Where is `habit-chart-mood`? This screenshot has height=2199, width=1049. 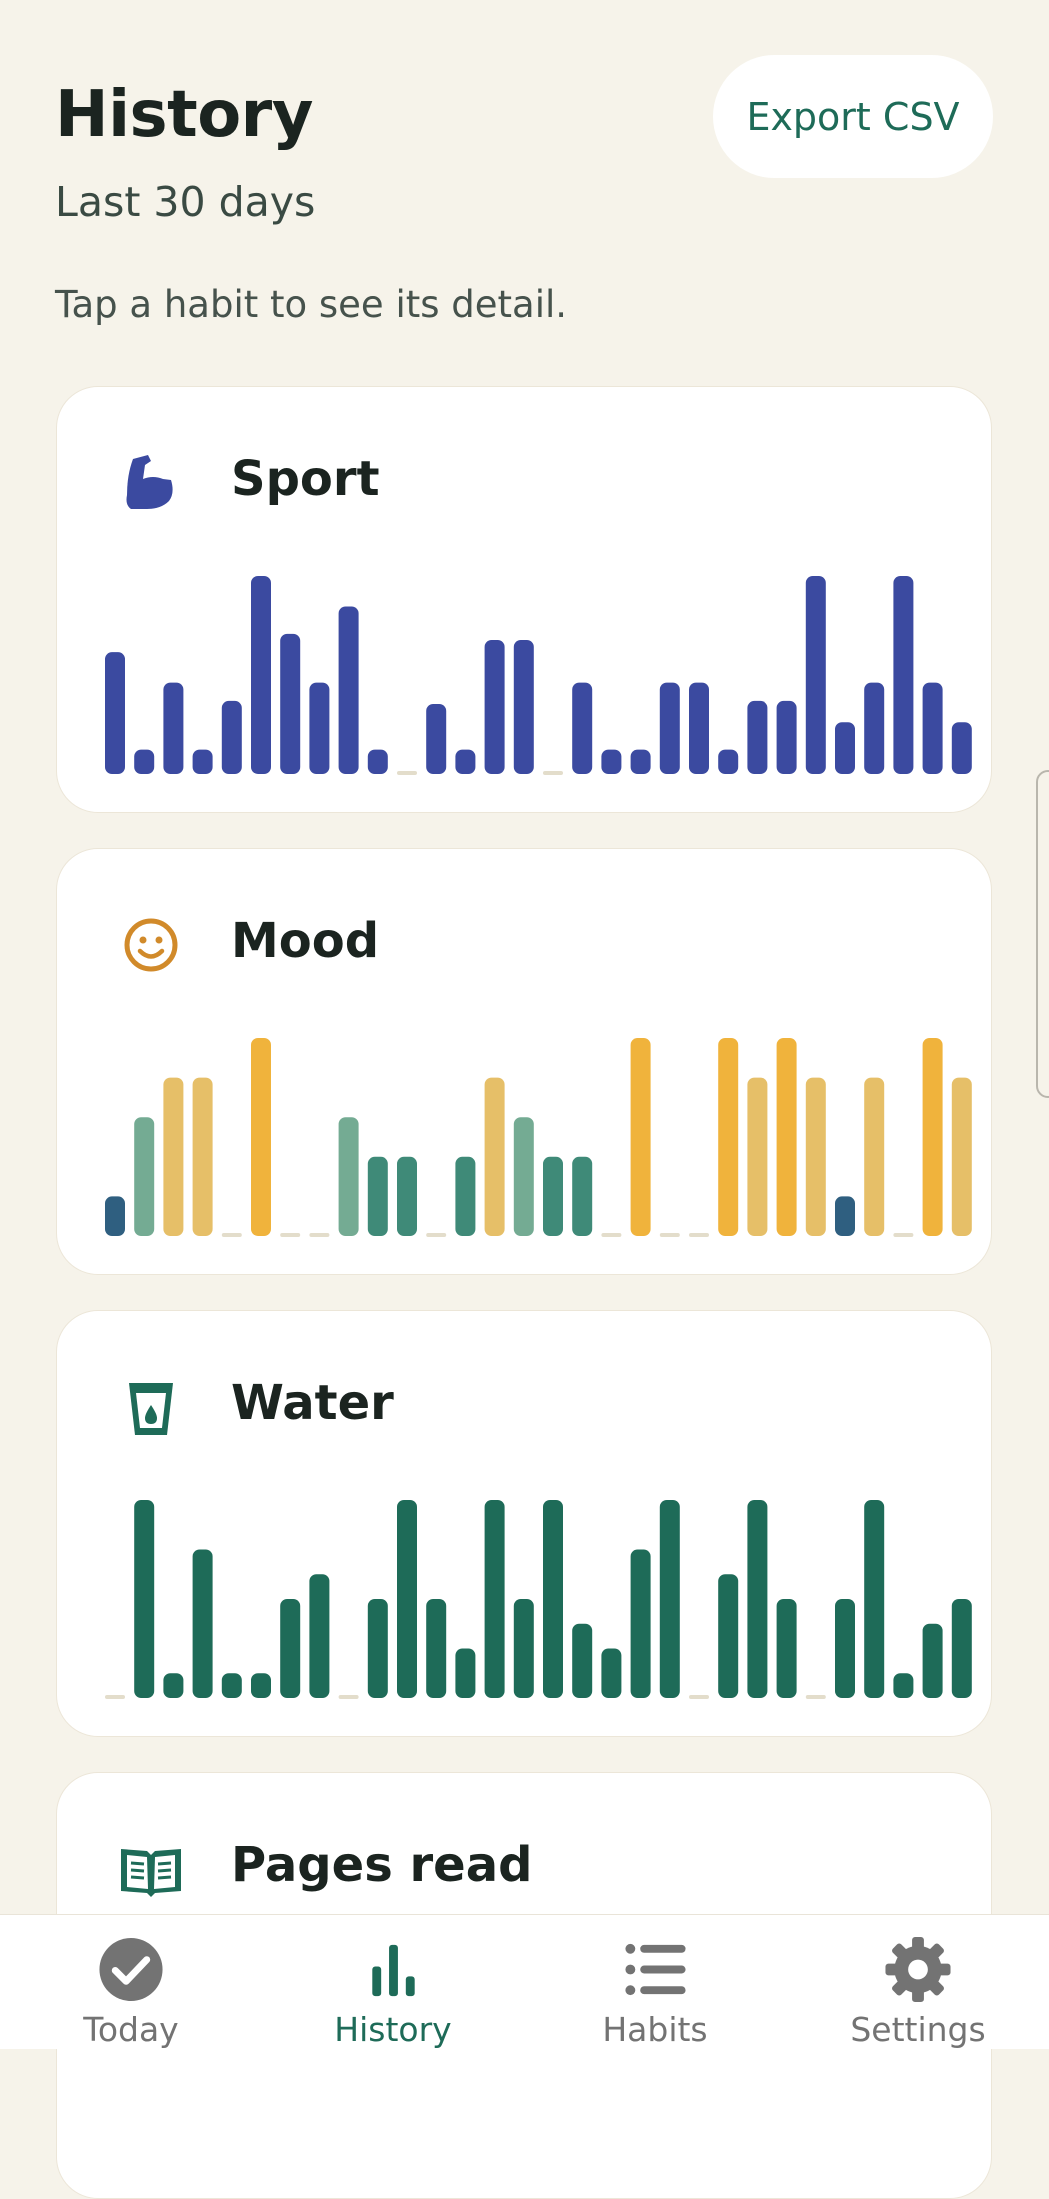 habit-chart-mood is located at coordinates (538, 1137).